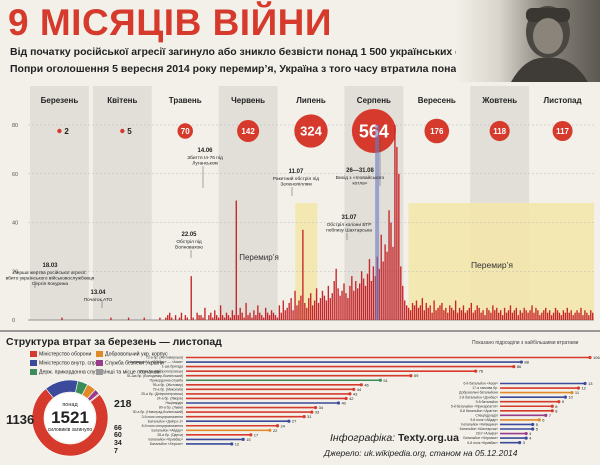  What do you see at coordinates (50, 277) in the screenshot?
I see `annotation-text-line: вбито українського військовослужбовця` at bounding box center [50, 277].